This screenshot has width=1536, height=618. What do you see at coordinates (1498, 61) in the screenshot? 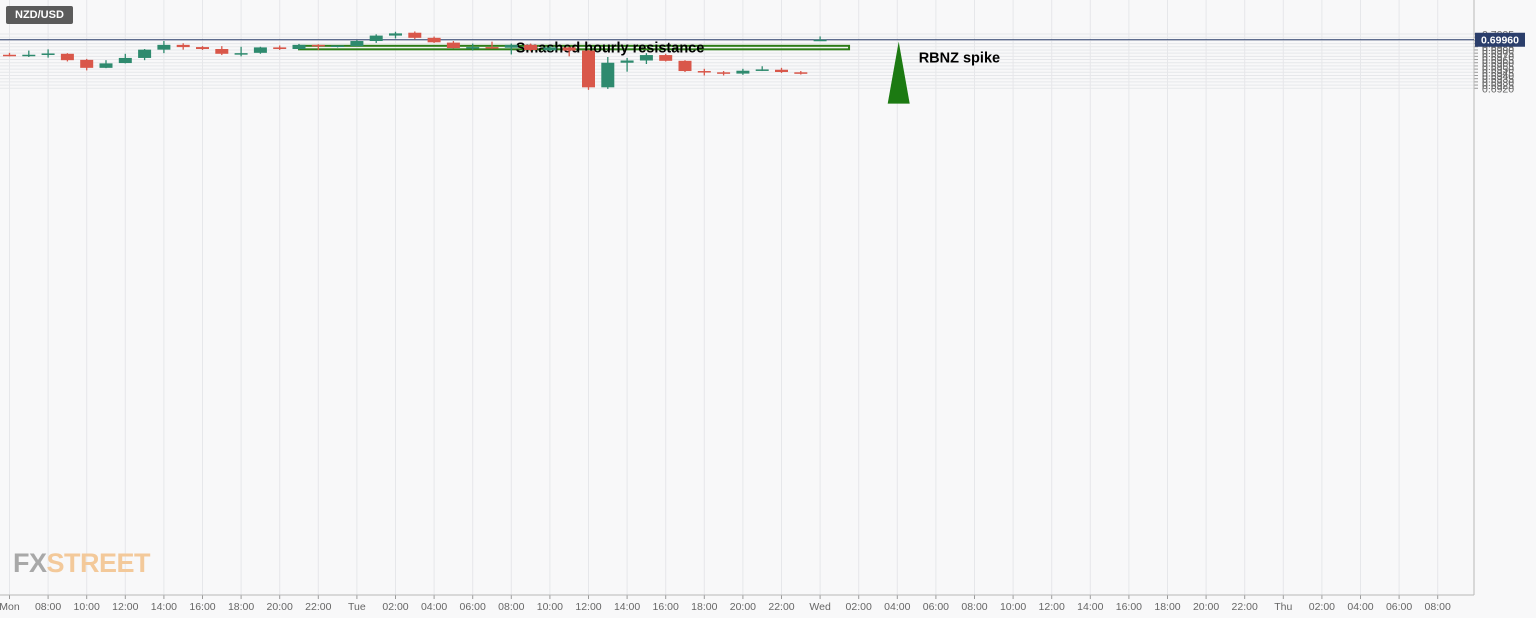
I see `y-tick-label: 0.6965` at bounding box center [1498, 61].